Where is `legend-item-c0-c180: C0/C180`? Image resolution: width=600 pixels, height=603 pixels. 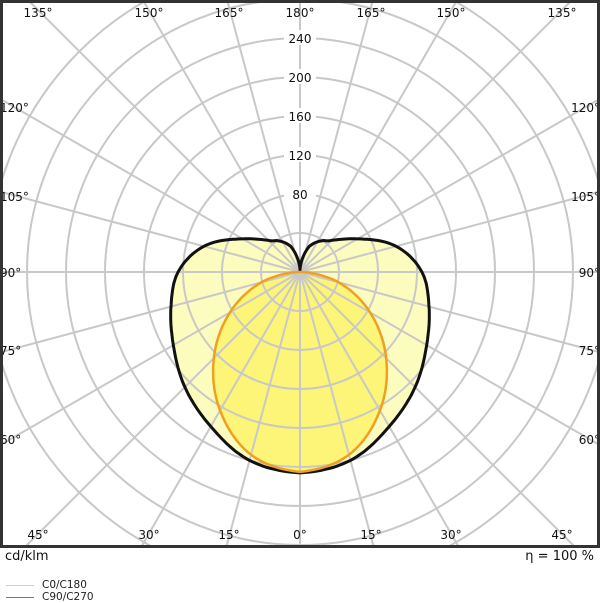 legend-item-c0-c180: C0/C180 is located at coordinates (46, 585).